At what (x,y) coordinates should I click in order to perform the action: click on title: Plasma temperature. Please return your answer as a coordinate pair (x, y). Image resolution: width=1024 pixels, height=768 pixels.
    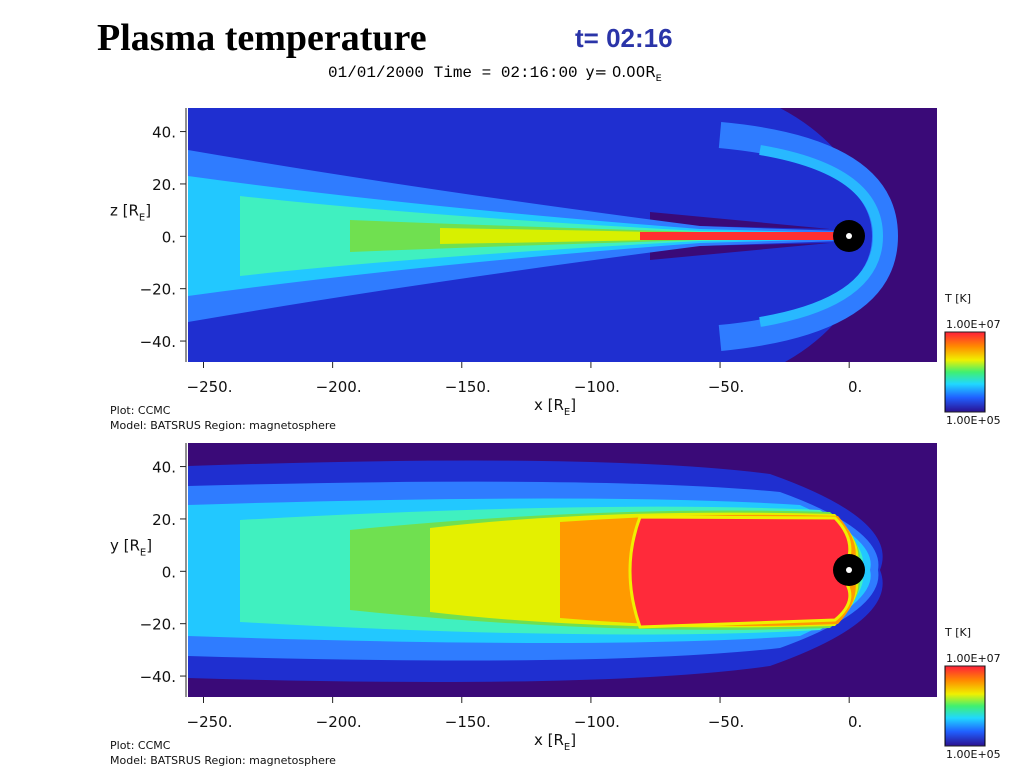
    Looking at the image, I should click on (262, 38).